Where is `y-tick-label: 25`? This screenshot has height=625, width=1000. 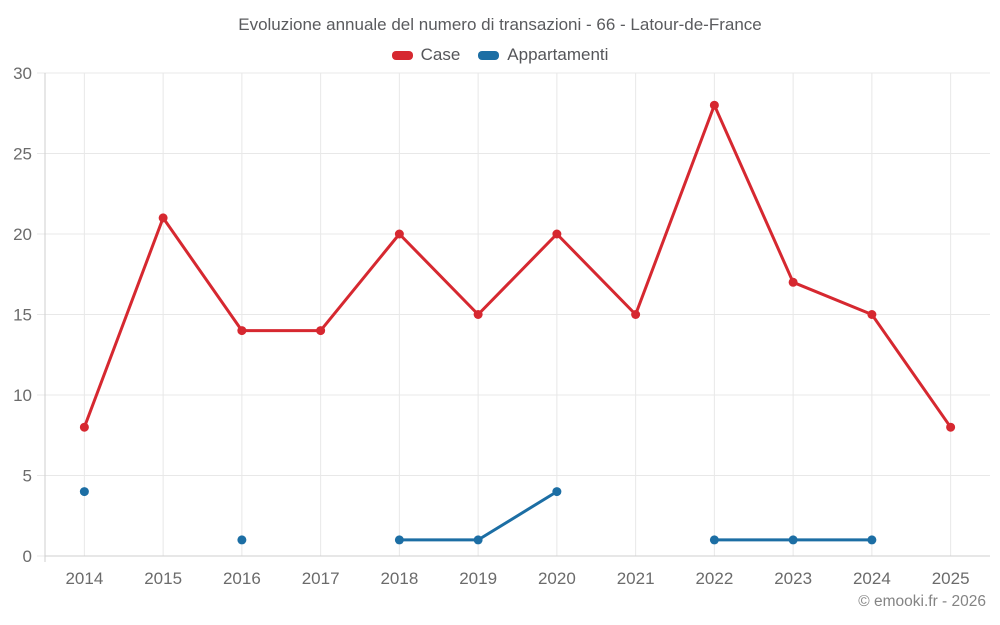
y-tick-label: 25 is located at coordinates (22, 154).